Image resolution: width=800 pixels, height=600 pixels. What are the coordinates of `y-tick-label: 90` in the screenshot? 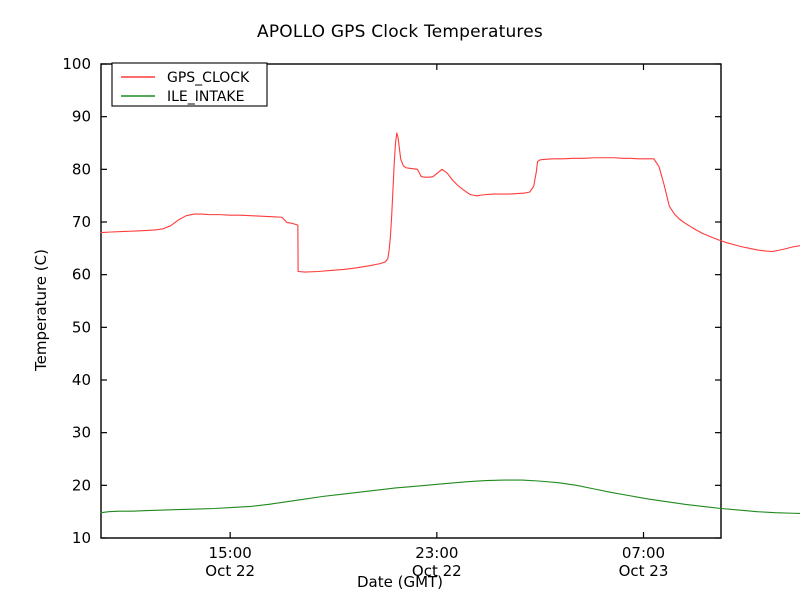 It's located at (81, 117).